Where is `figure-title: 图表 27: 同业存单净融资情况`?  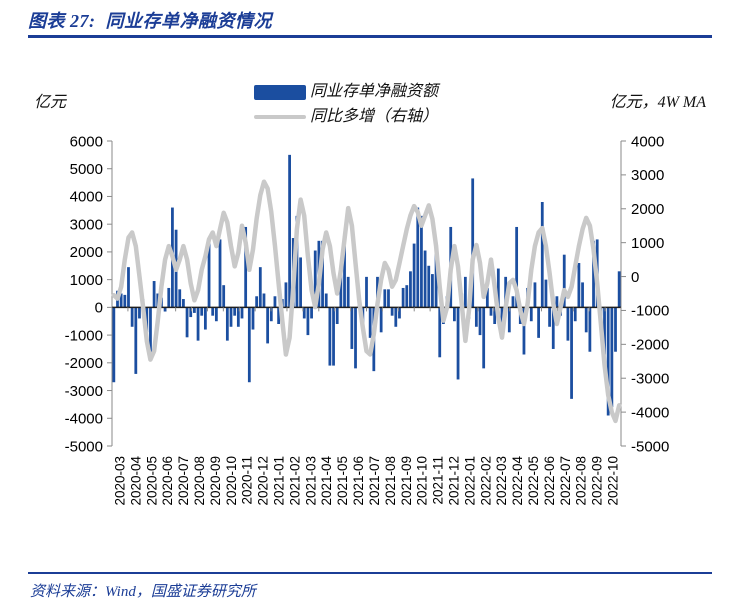 figure-title: 图表 27: 同业存单净融资情况 is located at coordinates (150, 21).